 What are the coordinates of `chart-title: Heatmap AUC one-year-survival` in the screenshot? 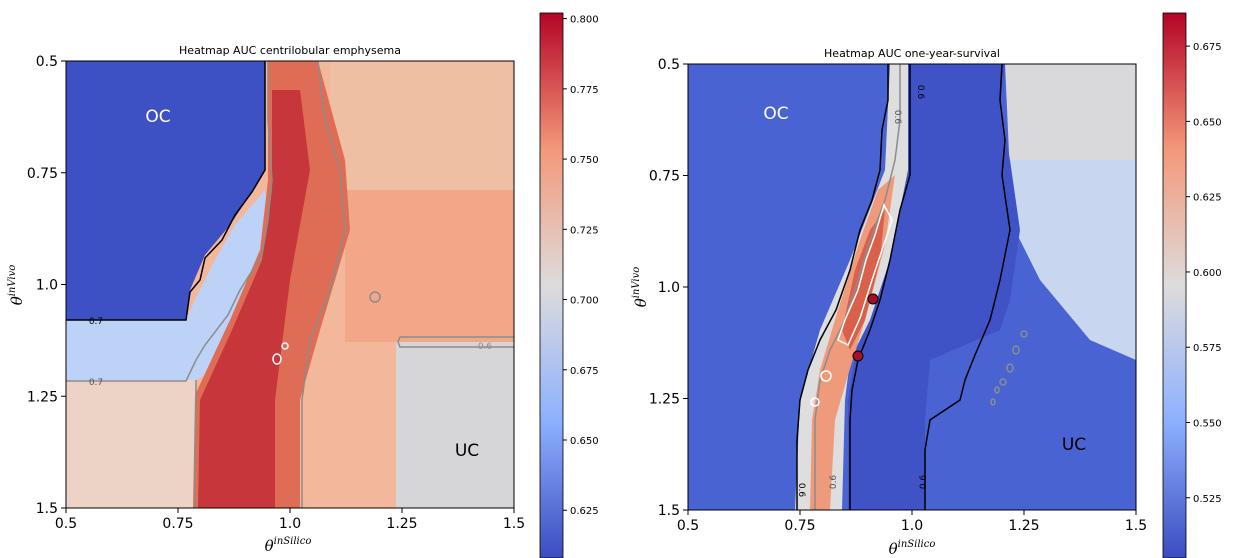 It's located at (912, 53).